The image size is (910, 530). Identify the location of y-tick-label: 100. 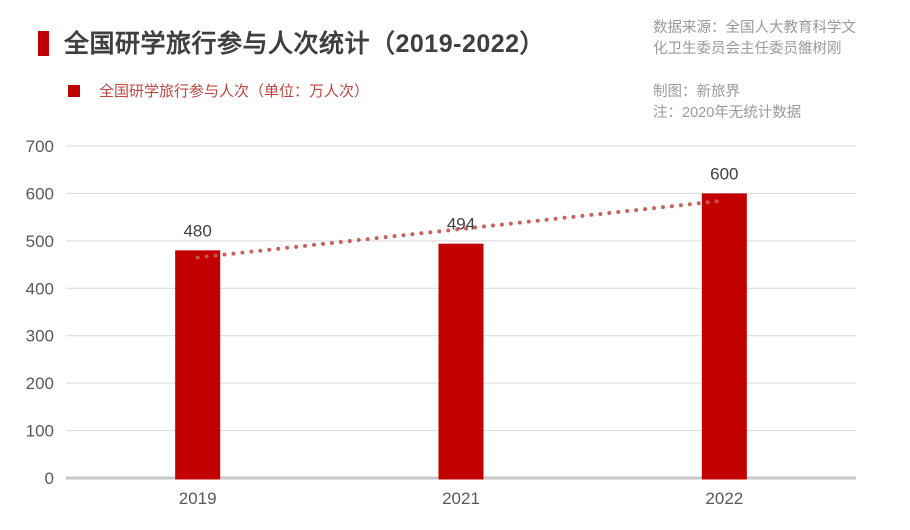
(40, 431).